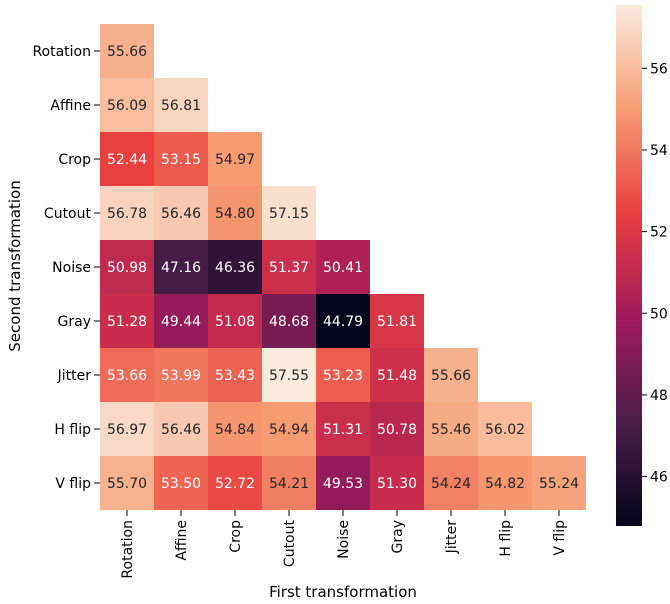 Image resolution: width=670 pixels, height=604 pixels. I want to click on cell-value-label: 47.16, so click(181, 268).